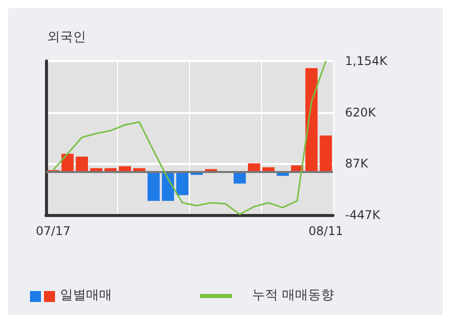 This screenshot has height=323, width=451. Describe the element at coordinates (53, 231) in the screenshot. I see `x-tick-label: 07/17` at that location.